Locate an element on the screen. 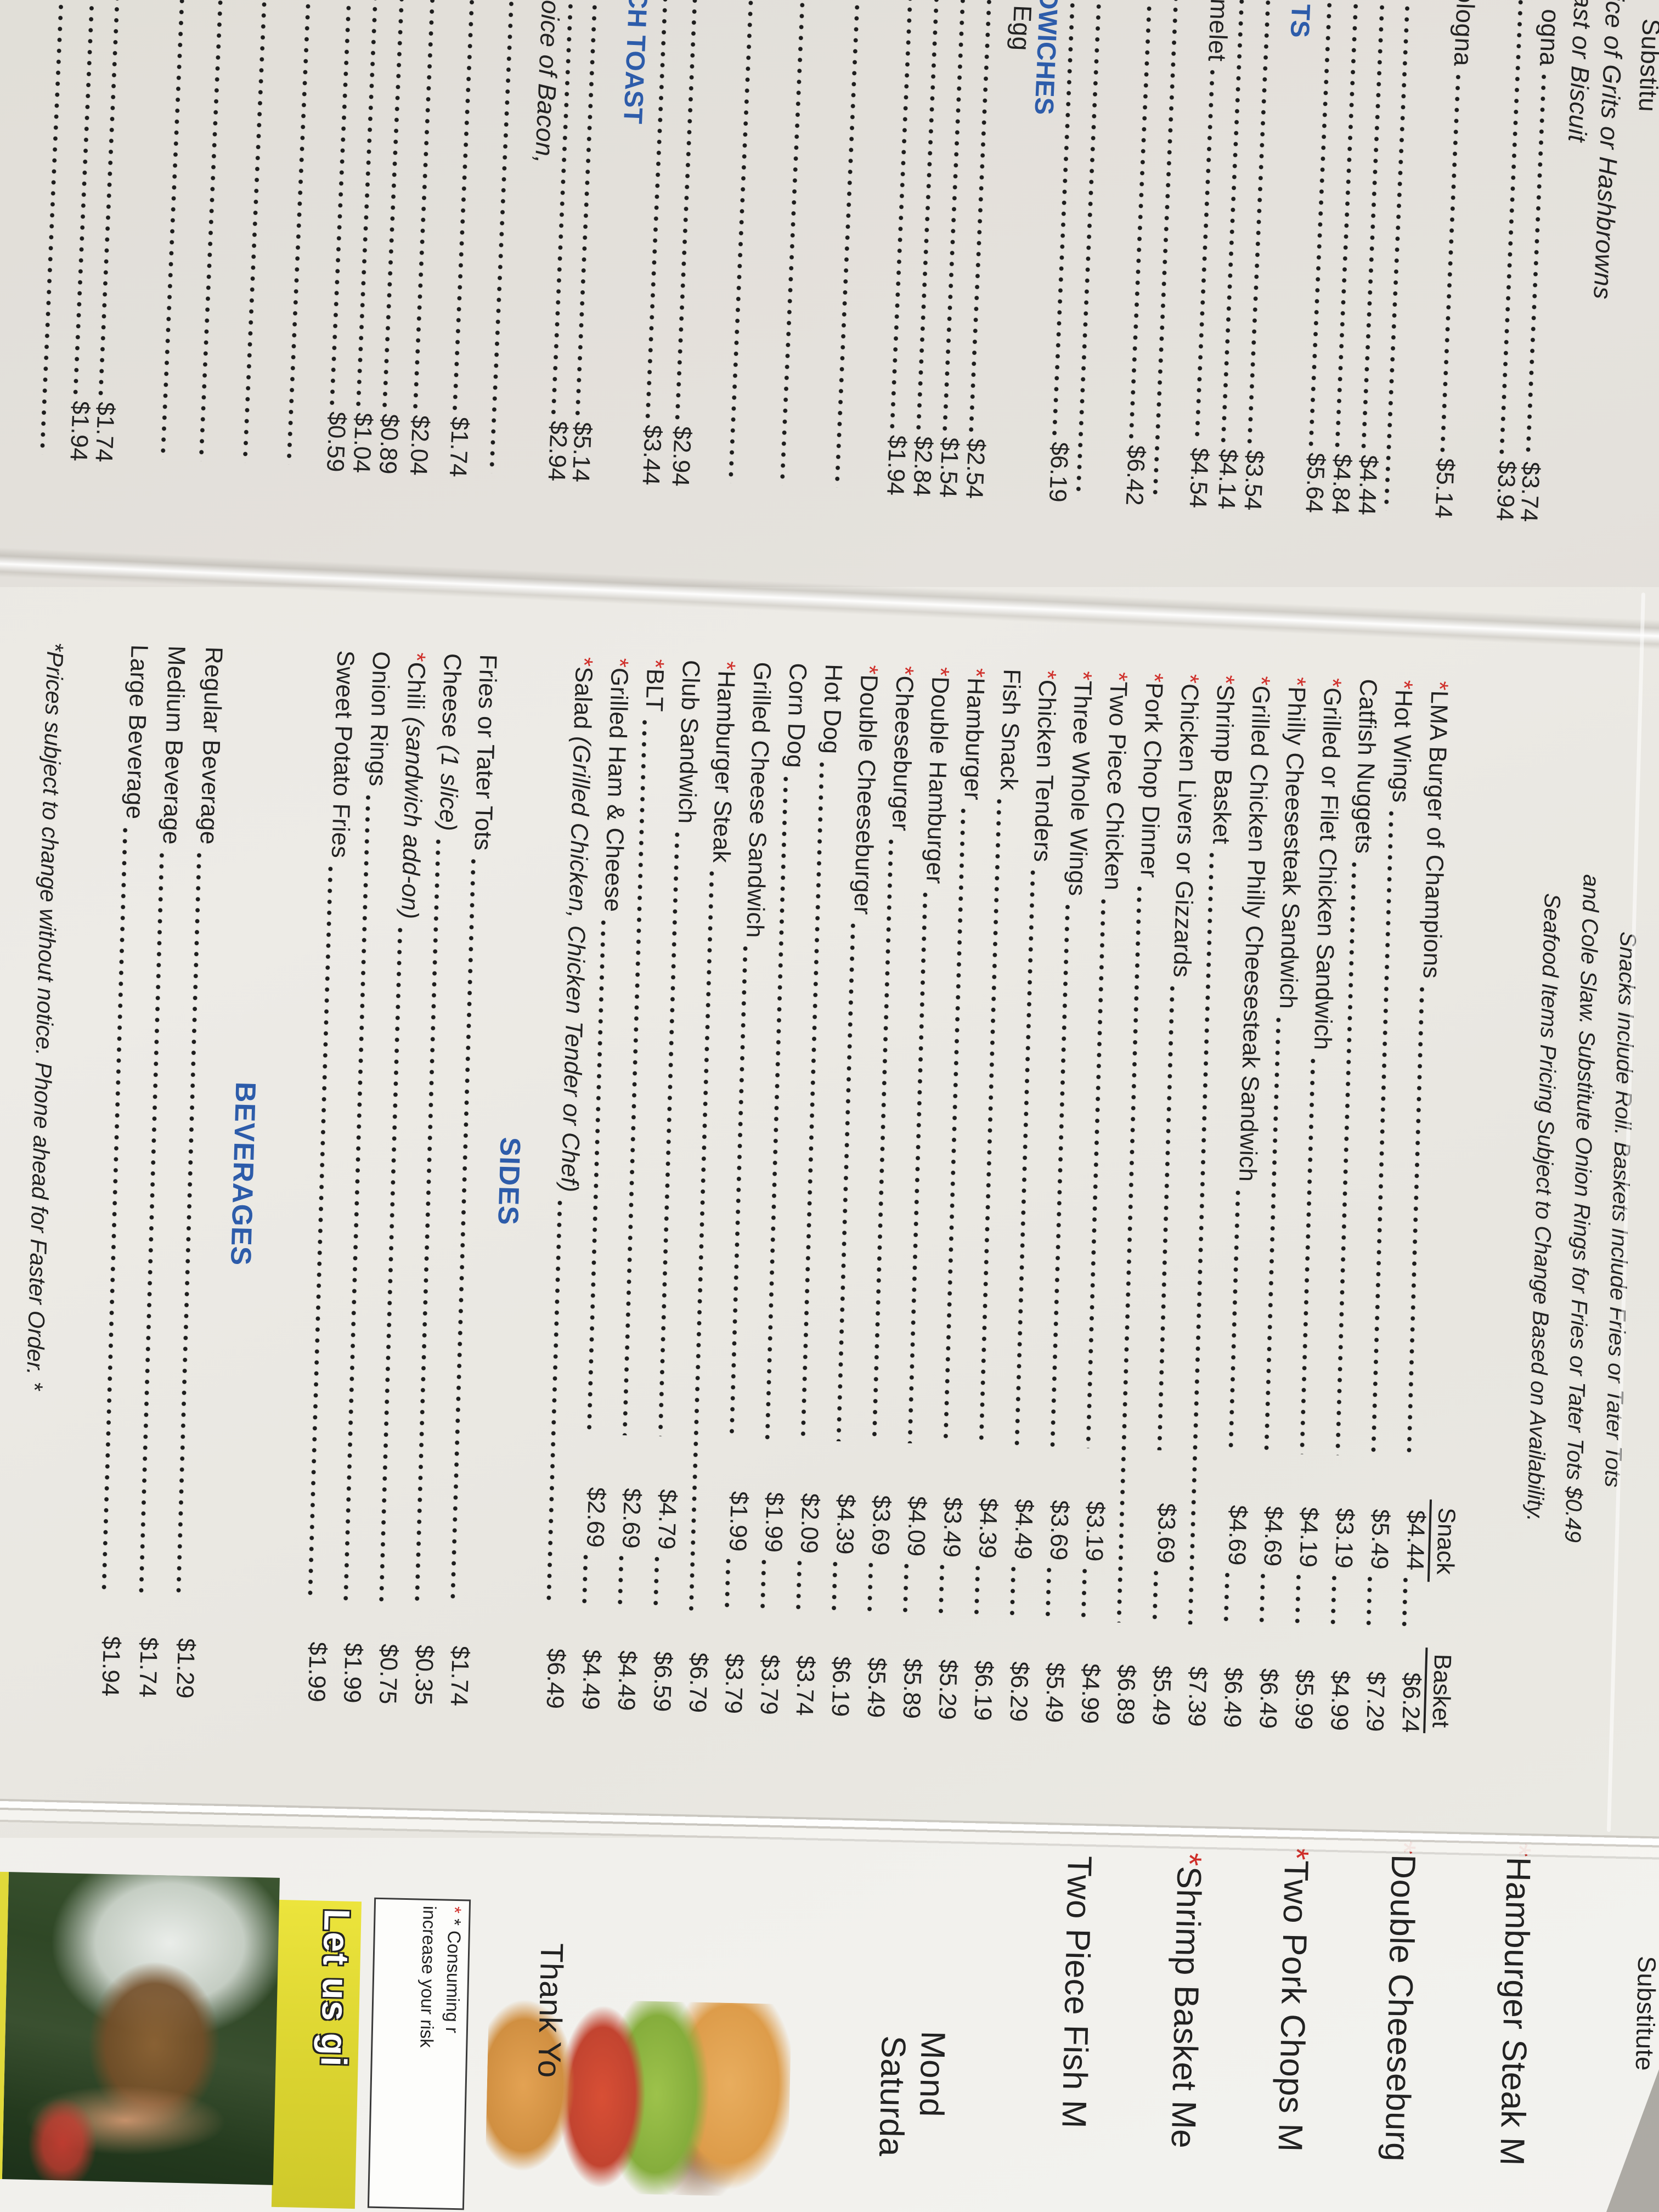  basket-price: $5.99 is located at coordinates (1304, 1699).